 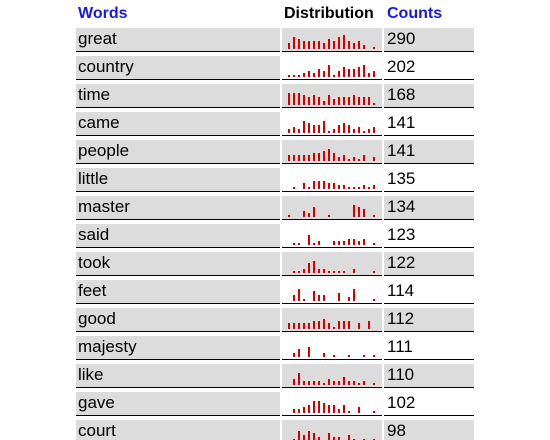 What do you see at coordinates (178, 376) in the screenshot?
I see `word-cell: like` at bounding box center [178, 376].